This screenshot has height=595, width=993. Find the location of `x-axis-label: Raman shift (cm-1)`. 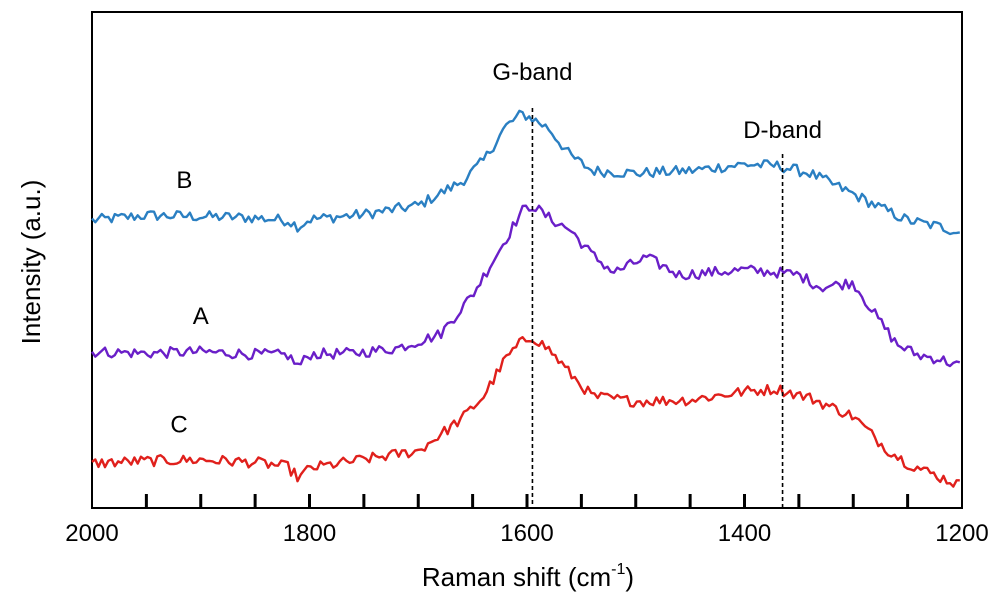

x-axis-label: Raman shift (cm-1) is located at coordinates (528, 576).